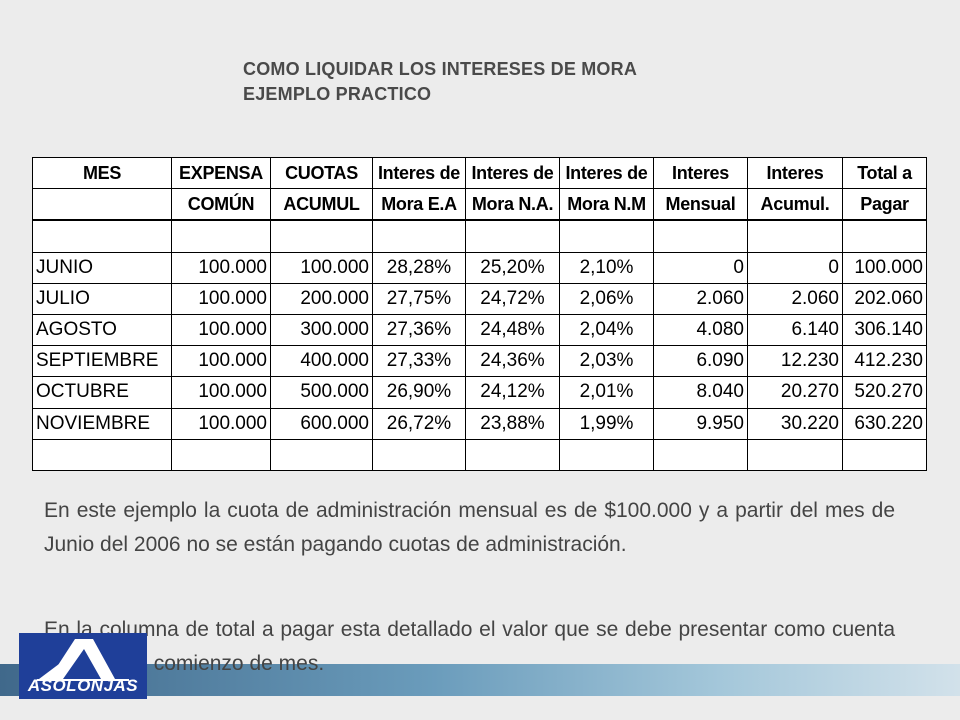 The height and width of the screenshot is (720, 960). I want to click on header-cell: Pagar, so click(884, 204).